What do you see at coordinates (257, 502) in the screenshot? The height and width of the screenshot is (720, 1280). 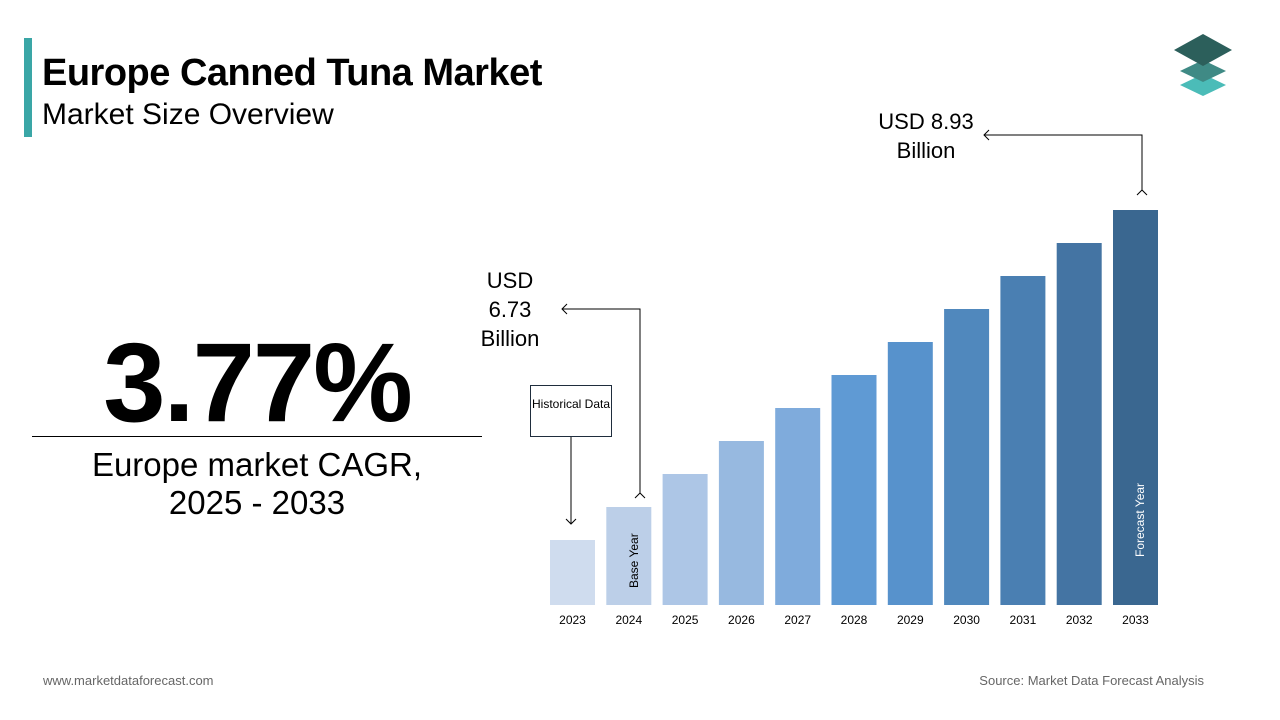 I see `cagr-label-line2: 2025 - 2033` at bounding box center [257, 502].